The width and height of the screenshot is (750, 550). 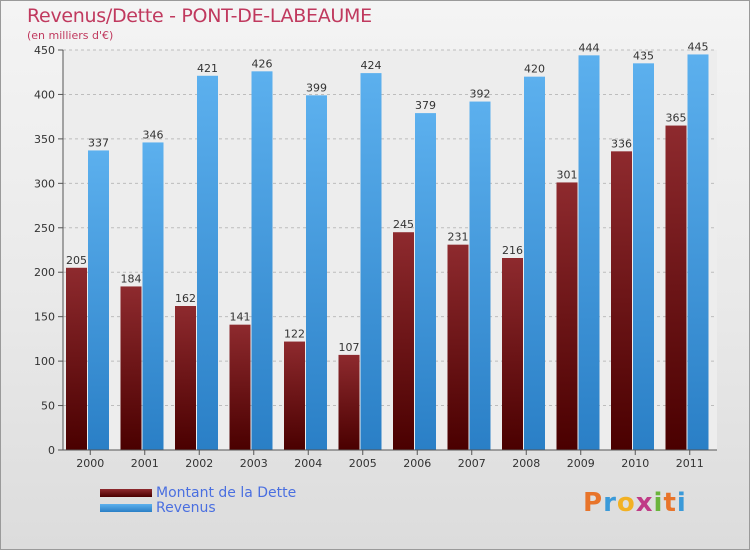 What do you see at coordinates (185, 298) in the screenshot?
I see `debt-value-label: 162` at bounding box center [185, 298].